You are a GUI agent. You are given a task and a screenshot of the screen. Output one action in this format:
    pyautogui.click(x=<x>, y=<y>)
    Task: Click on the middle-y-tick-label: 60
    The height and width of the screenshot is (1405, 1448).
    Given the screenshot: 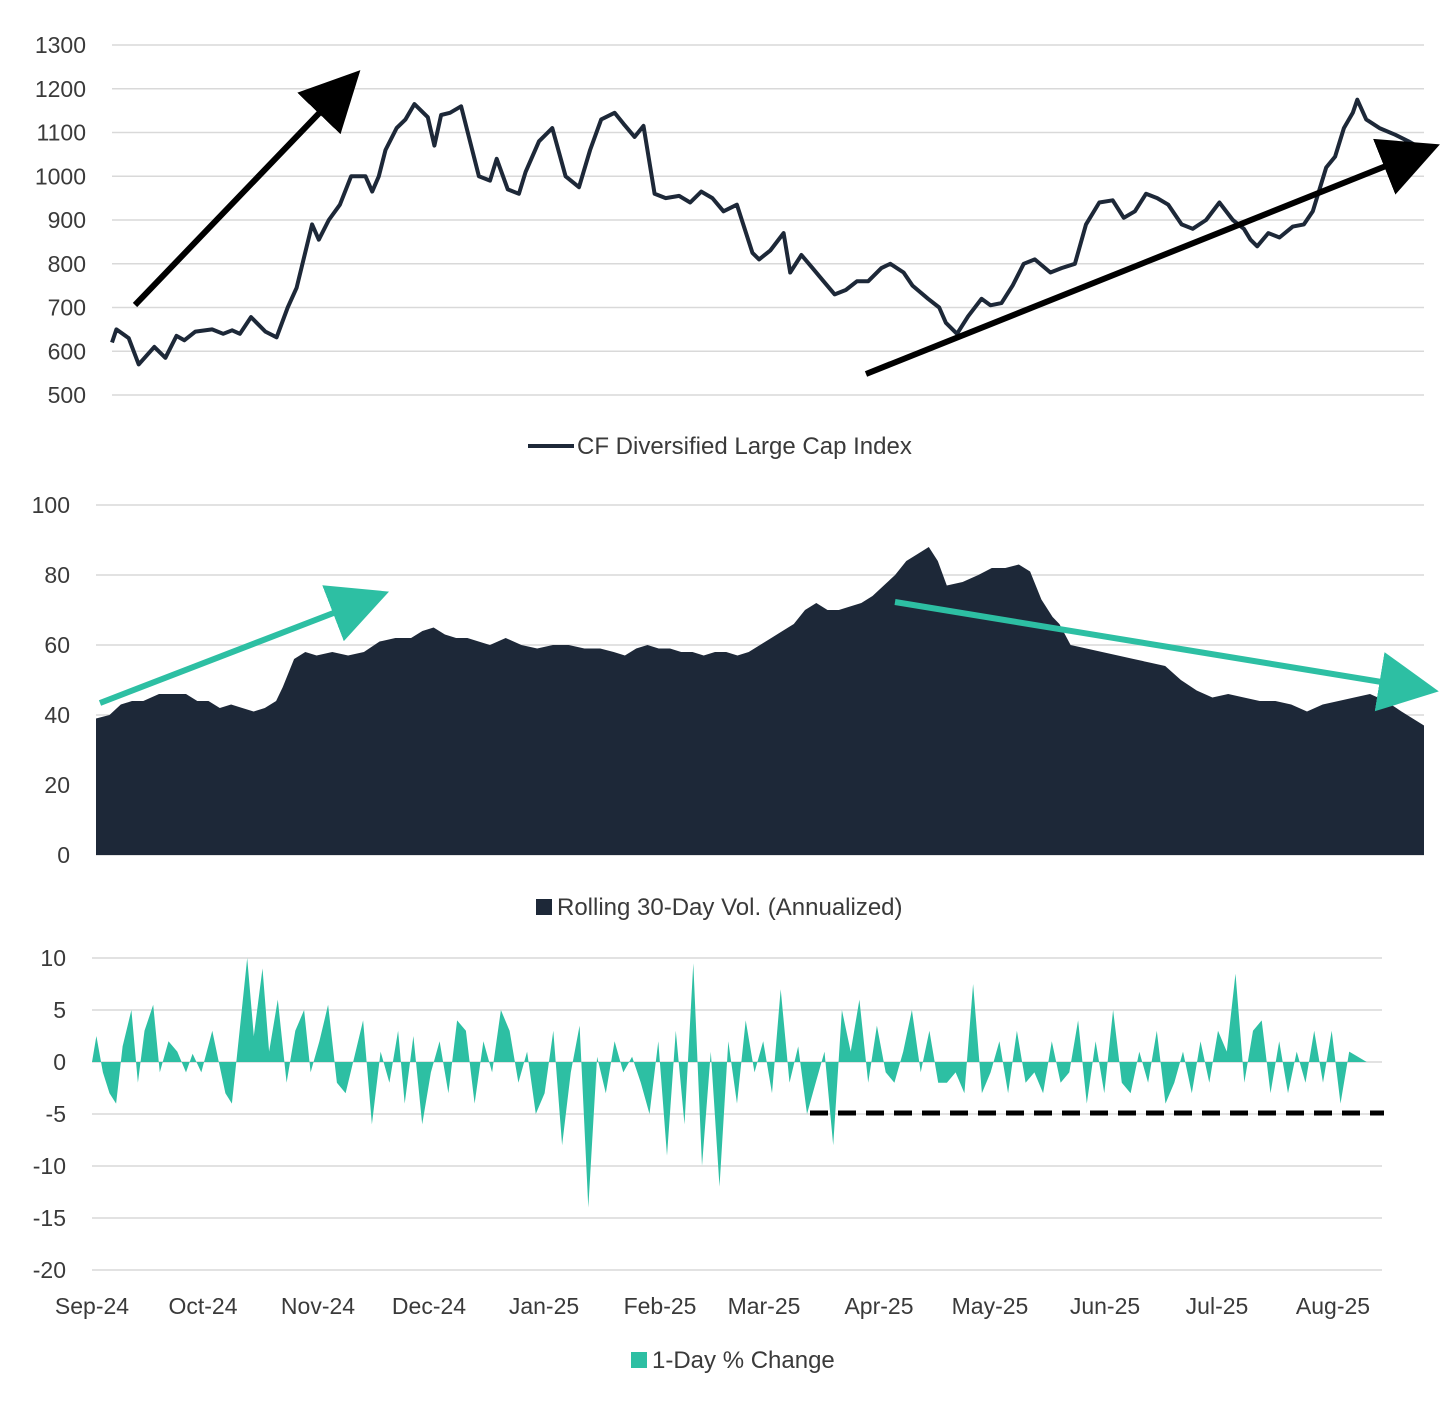 What is the action you would take?
    pyautogui.click(x=57, y=645)
    